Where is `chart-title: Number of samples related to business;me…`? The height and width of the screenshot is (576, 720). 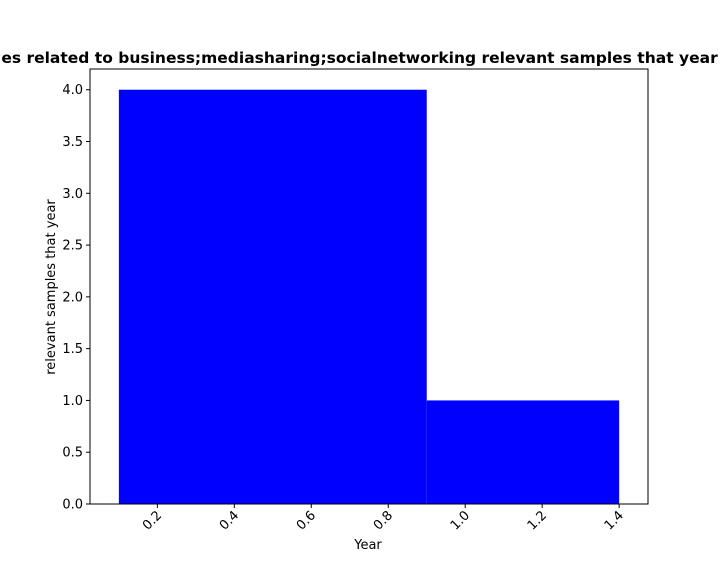 chart-title: Number of samples related to business;me… is located at coordinates (360, 58).